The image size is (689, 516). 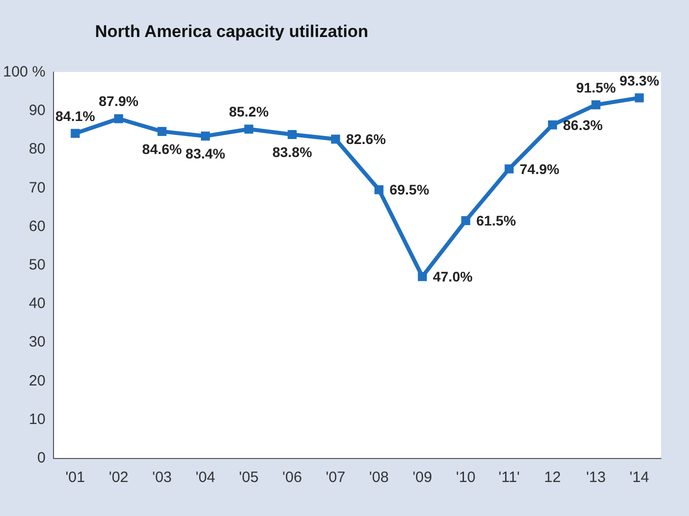 What do you see at coordinates (75, 116) in the screenshot?
I see `data-label: 84.1%` at bounding box center [75, 116].